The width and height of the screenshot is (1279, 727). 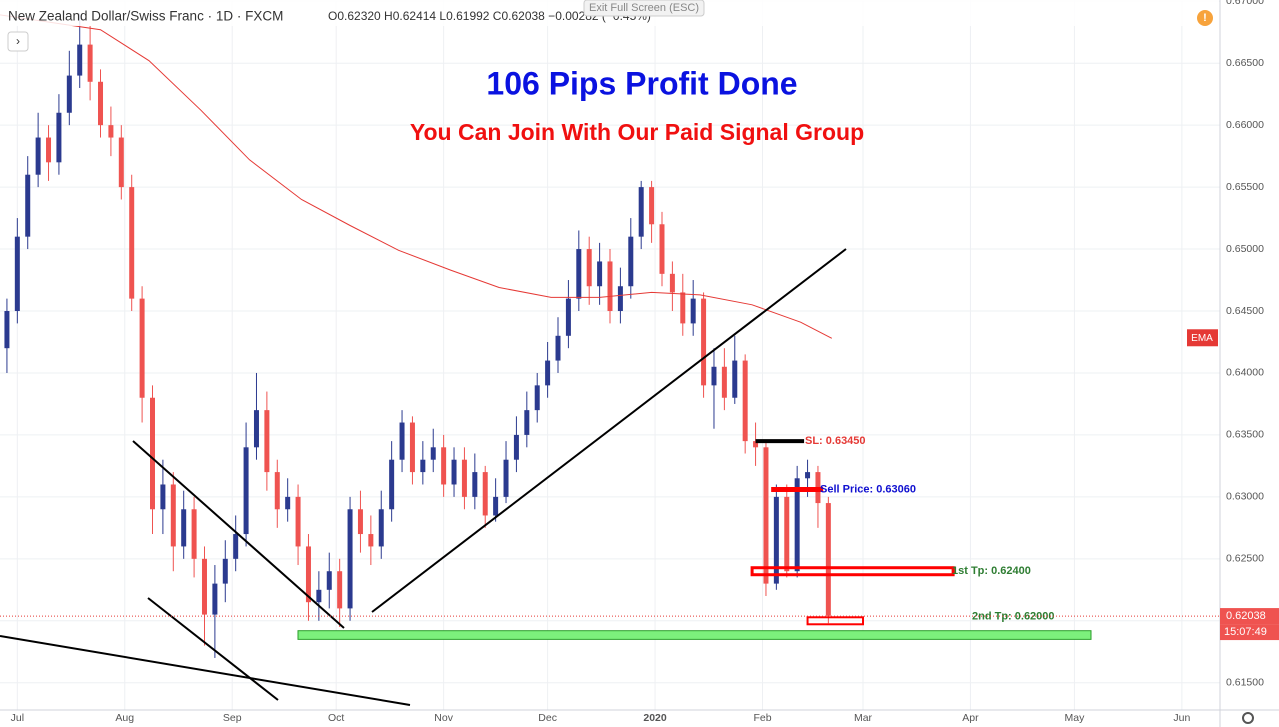 I want to click on x-tick-label: Dec, so click(x=547, y=718).